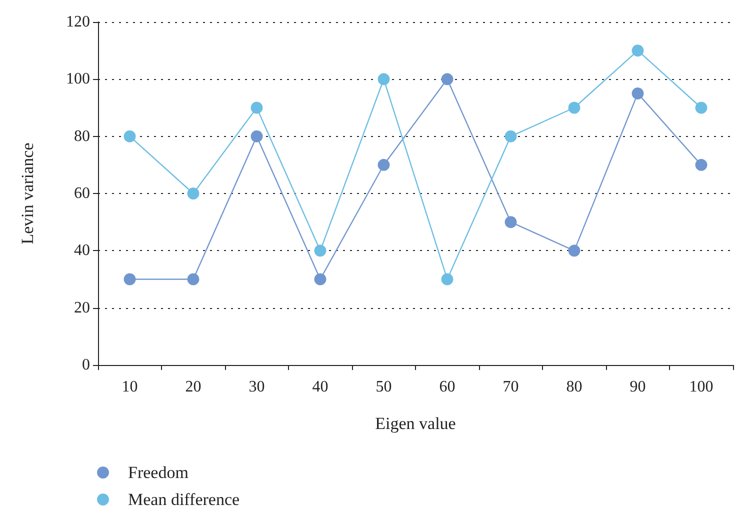 This screenshot has width=735, height=517. I want to click on x-tick-label: 10, so click(130, 387).